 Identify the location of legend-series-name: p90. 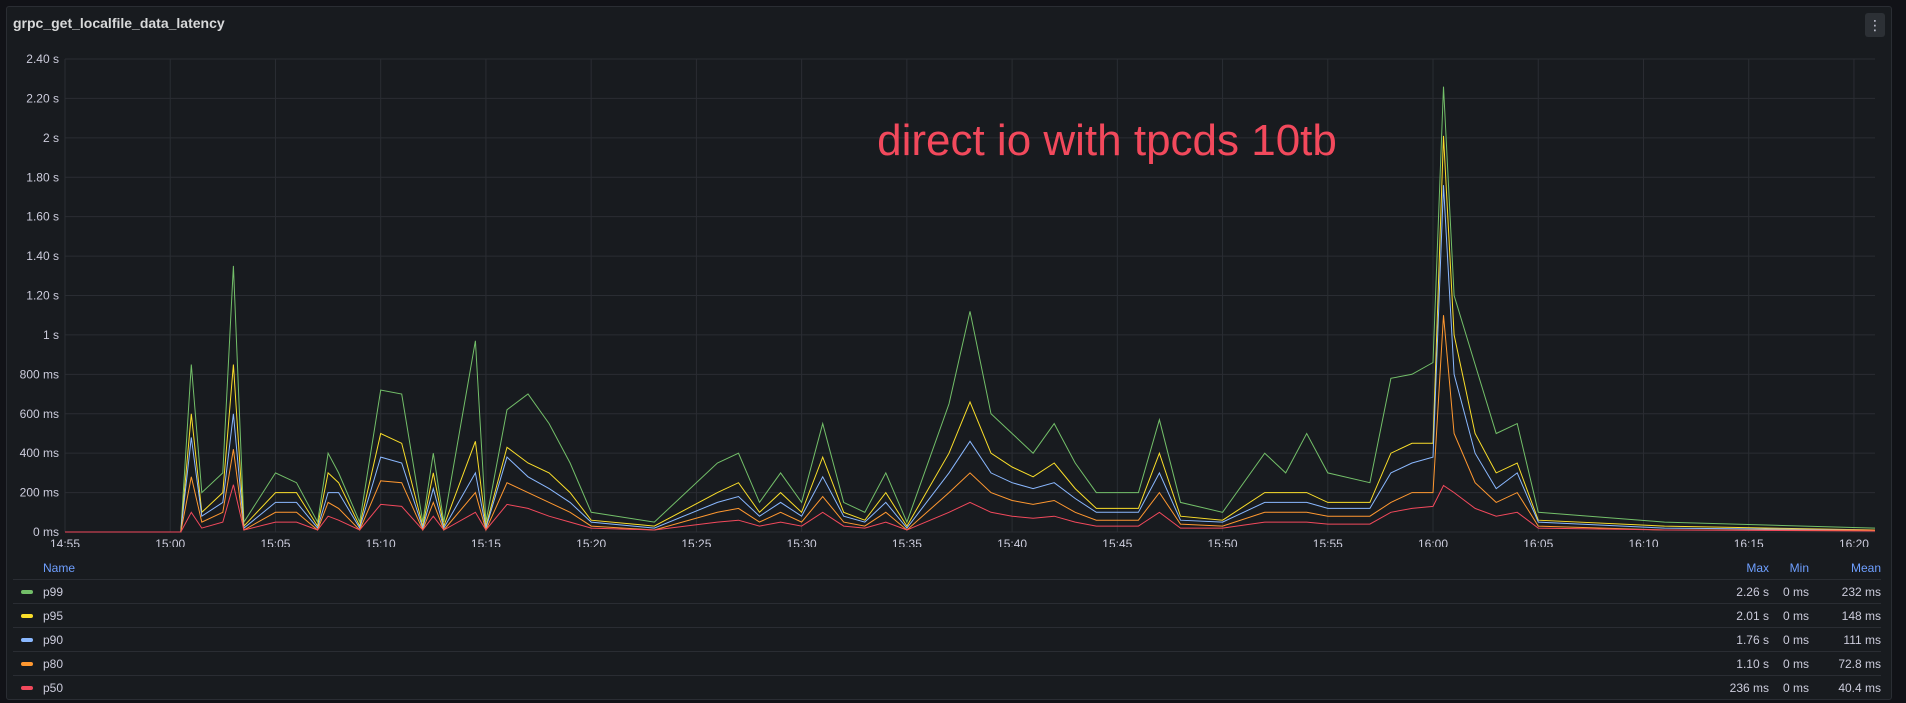
(53, 640).